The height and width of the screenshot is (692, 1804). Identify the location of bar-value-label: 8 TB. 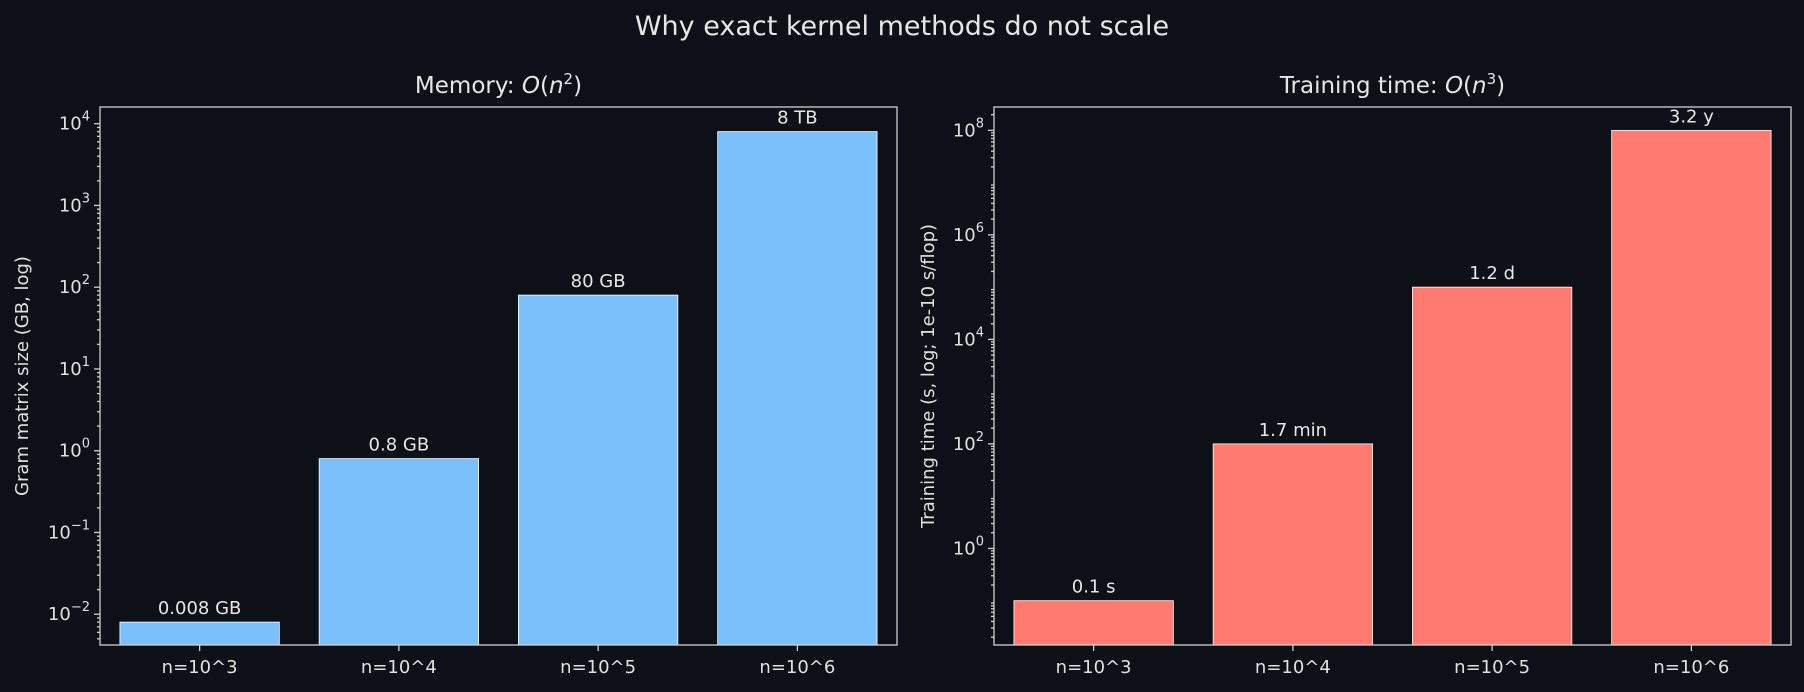
(797, 118).